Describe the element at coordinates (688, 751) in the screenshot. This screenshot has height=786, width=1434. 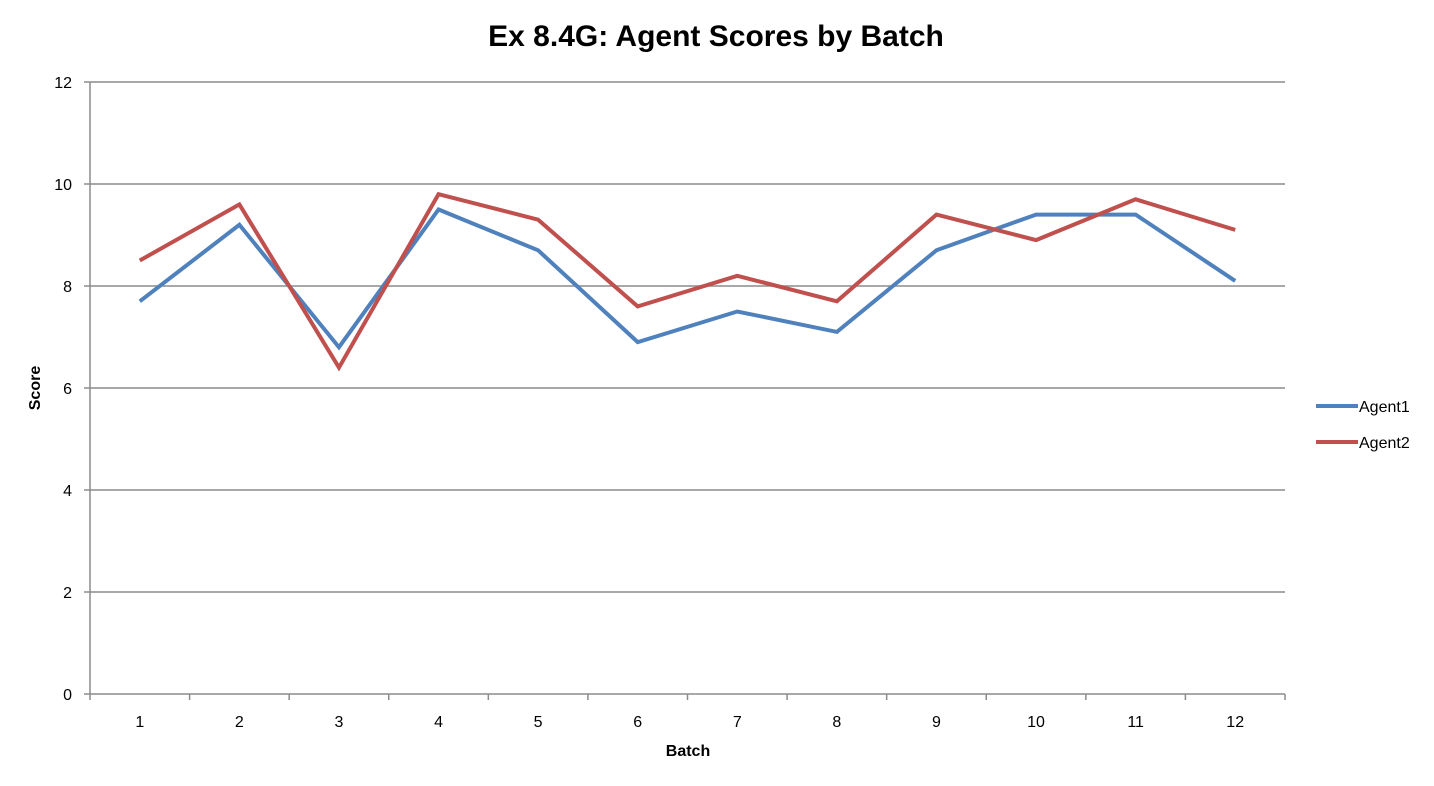
I see `x-axis-label: Batch` at that location.